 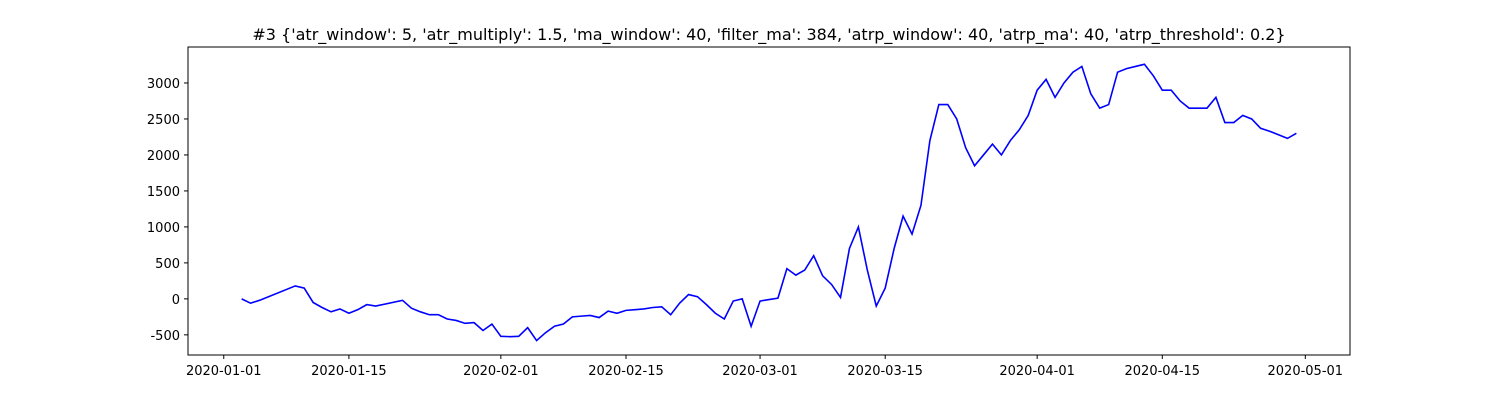 I want to click on y-tick-label: 2500, so click(x=163, y=120).